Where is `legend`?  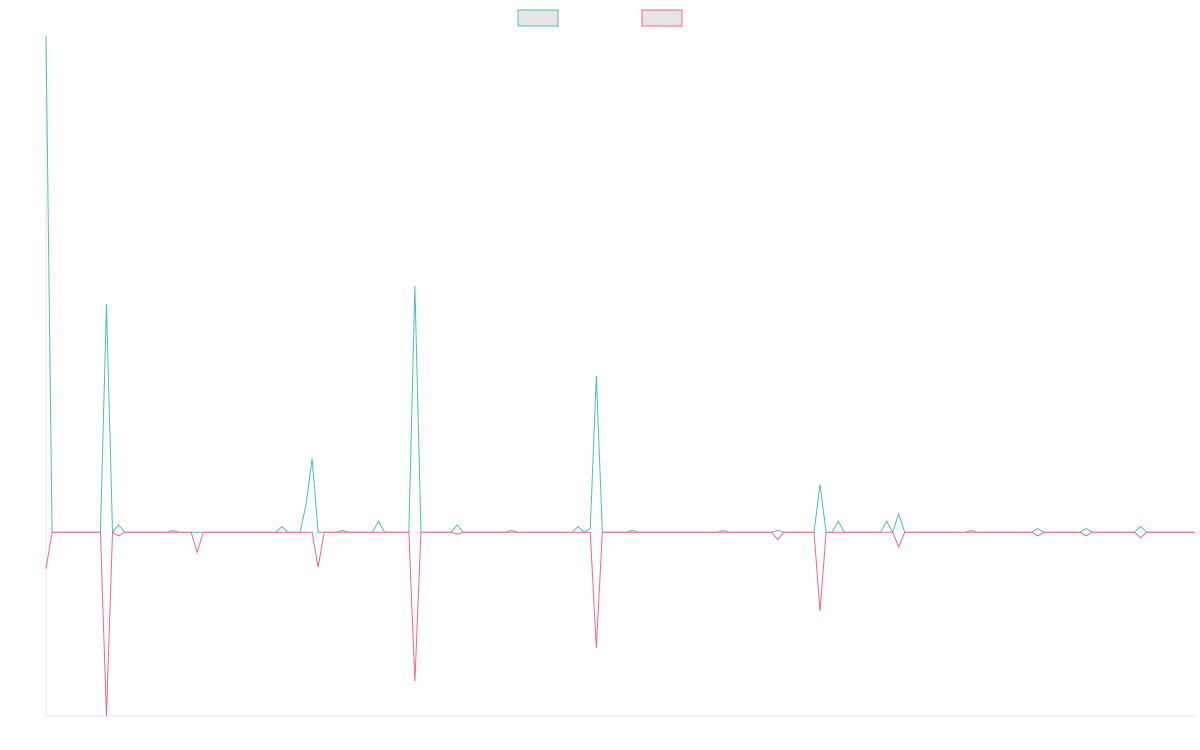 legend is located at coordinates (600, 18).